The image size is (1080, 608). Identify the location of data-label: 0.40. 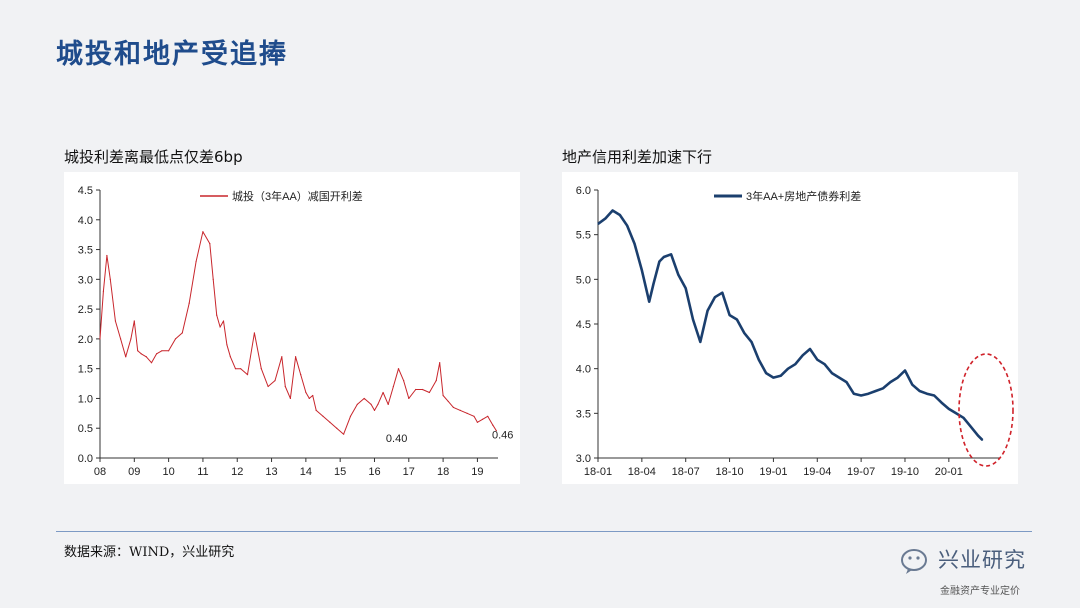
(396, 439).